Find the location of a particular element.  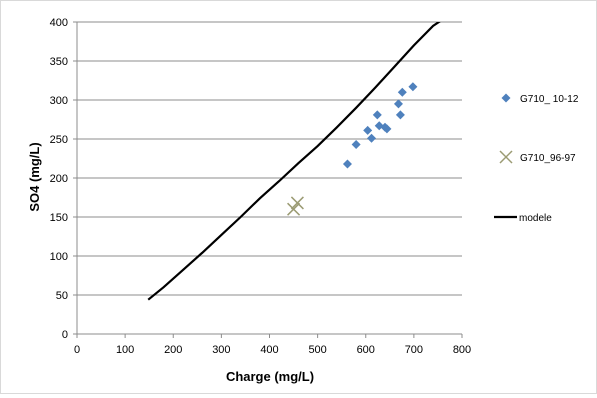

point-1-1-b is located at coordinates (297, 203).